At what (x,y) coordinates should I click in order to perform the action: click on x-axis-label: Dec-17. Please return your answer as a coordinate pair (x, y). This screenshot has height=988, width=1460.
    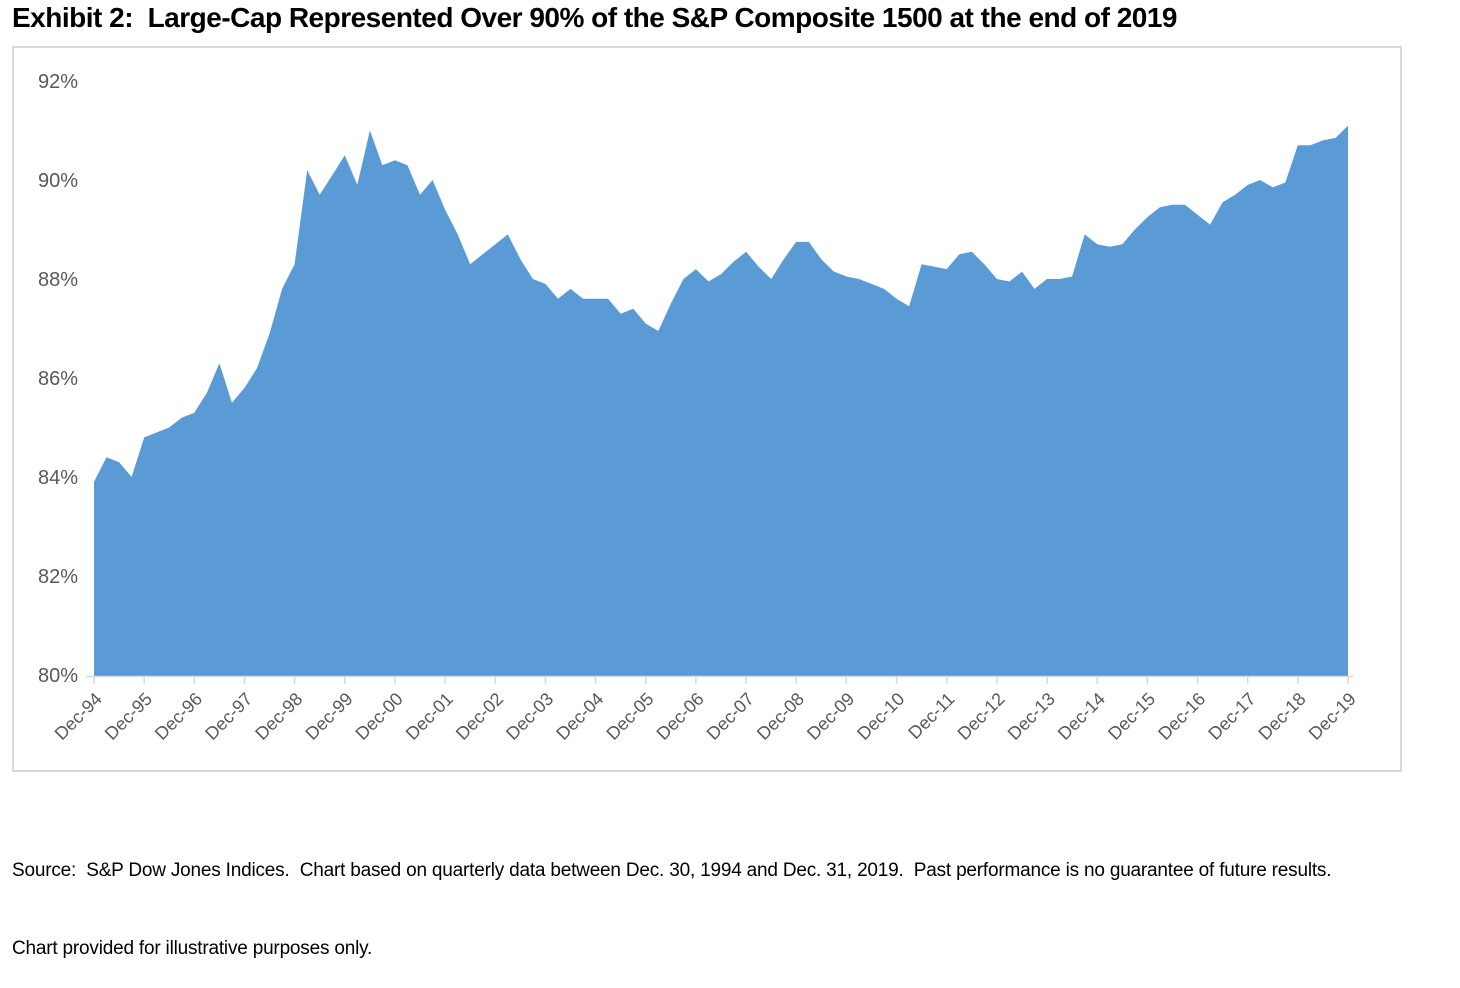
    Looking at the image, I should click on (1231, 716).